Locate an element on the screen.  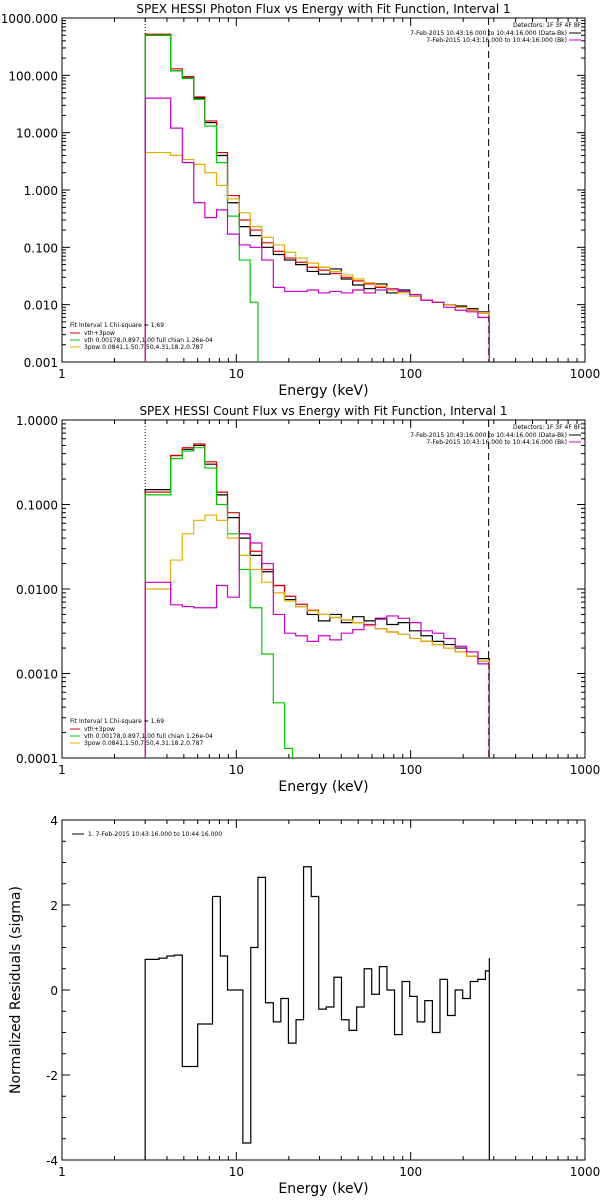
y-axis-label-2: Normalized Residuals (sigma) is located at coordinates (16, 990).